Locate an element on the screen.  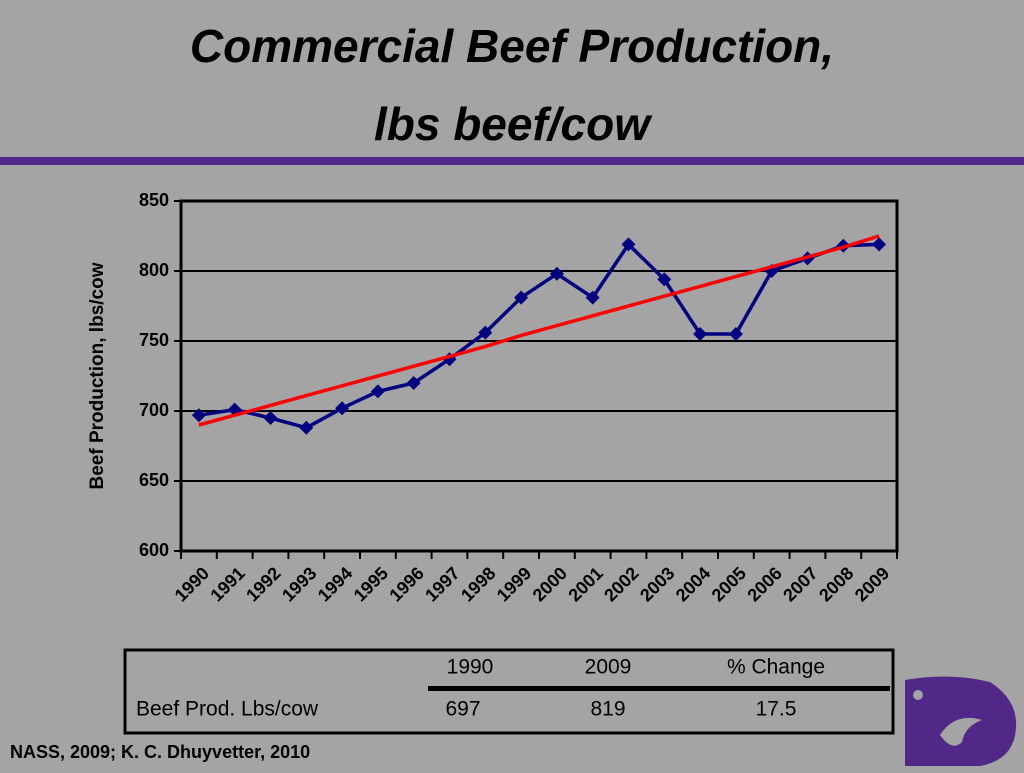
table-row-label: Beef Prod. Lbs/cow is located at coordinates (227, 709).